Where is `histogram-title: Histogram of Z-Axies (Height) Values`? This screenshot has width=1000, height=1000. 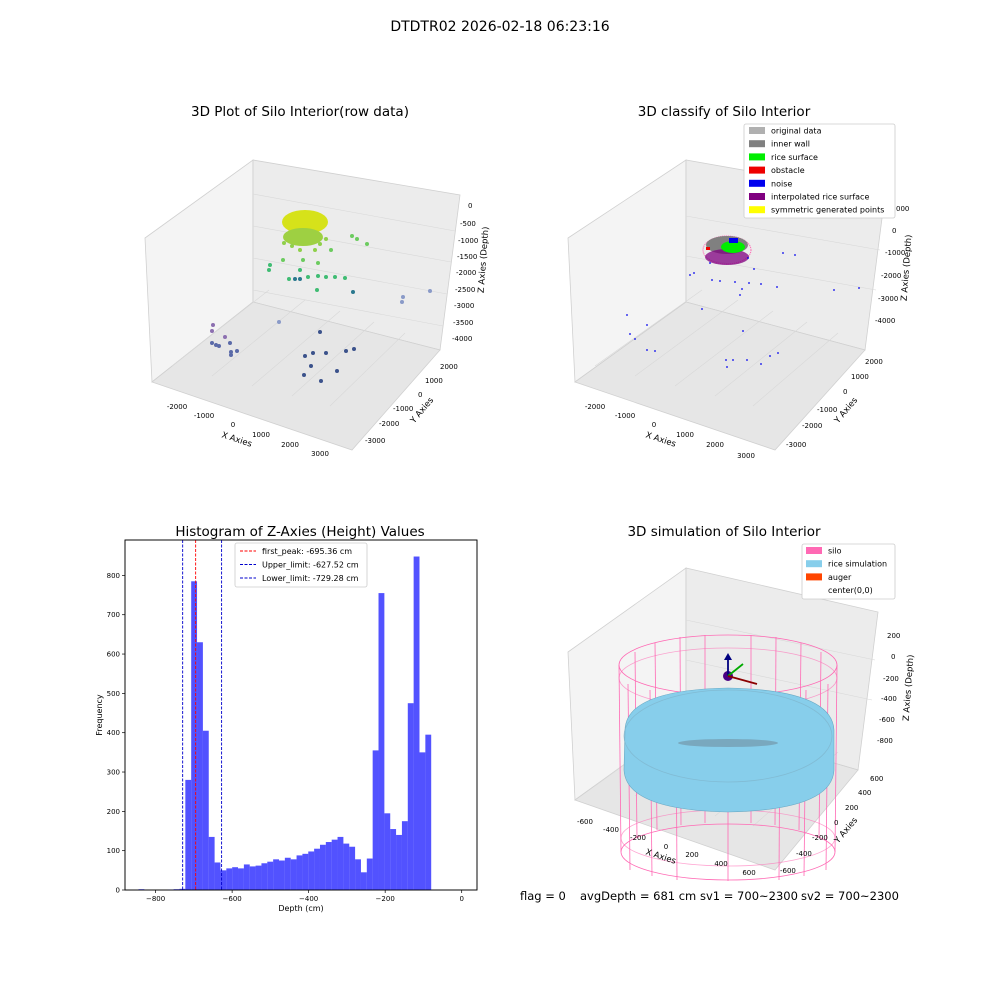
histogram-title: Histogram of Z-Axies (Height) Values is located at coordinates (299, 532).